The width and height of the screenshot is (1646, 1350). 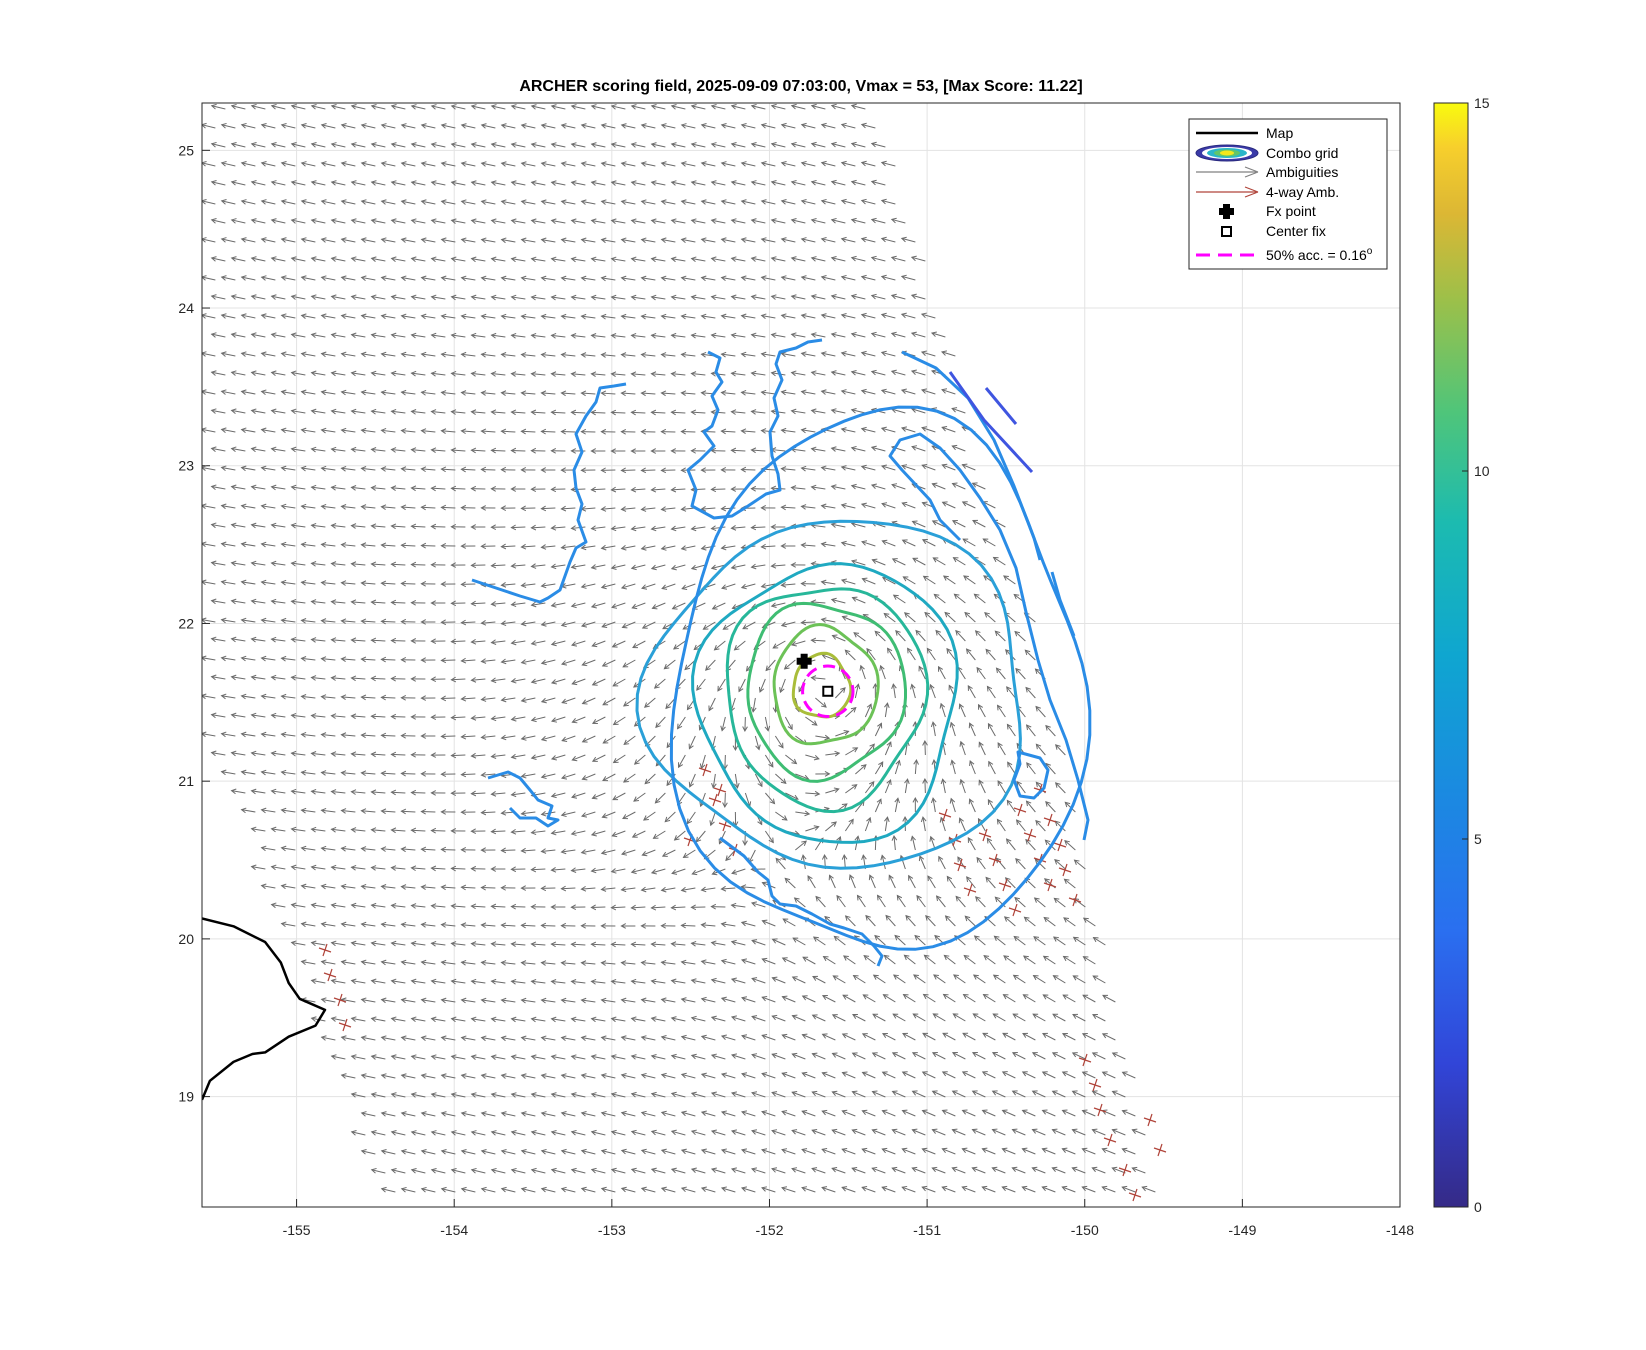 I want to click on colorbar-tick-label: 10, so click(x=1482, y=471).